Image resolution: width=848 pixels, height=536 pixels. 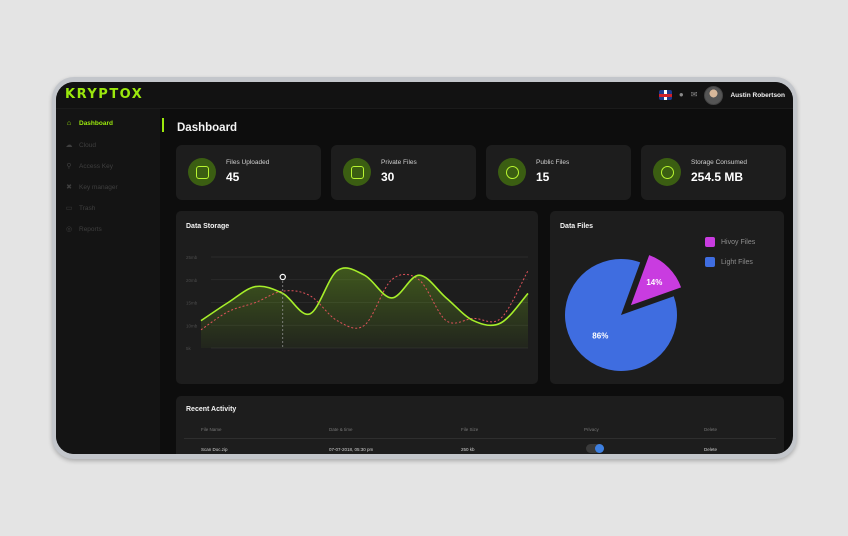 What do you see at coordinates (192, 280) in the screenshot?
I see `y-tick-label: 20mb` at bounding box center [192, 280].